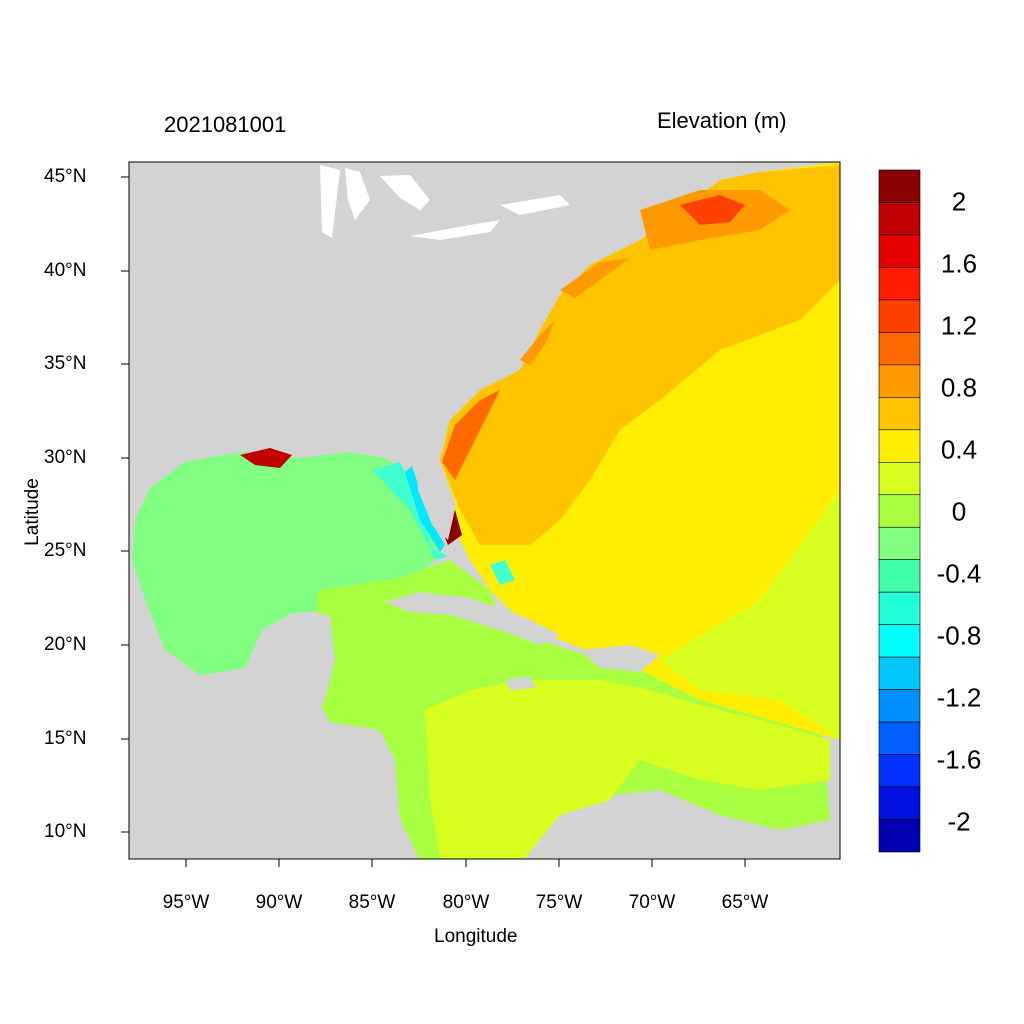  What do you see at coordinates (959, 387) in the screenshot?
I see `colorbar-label: 0.8` at bounding box center [959, 387].